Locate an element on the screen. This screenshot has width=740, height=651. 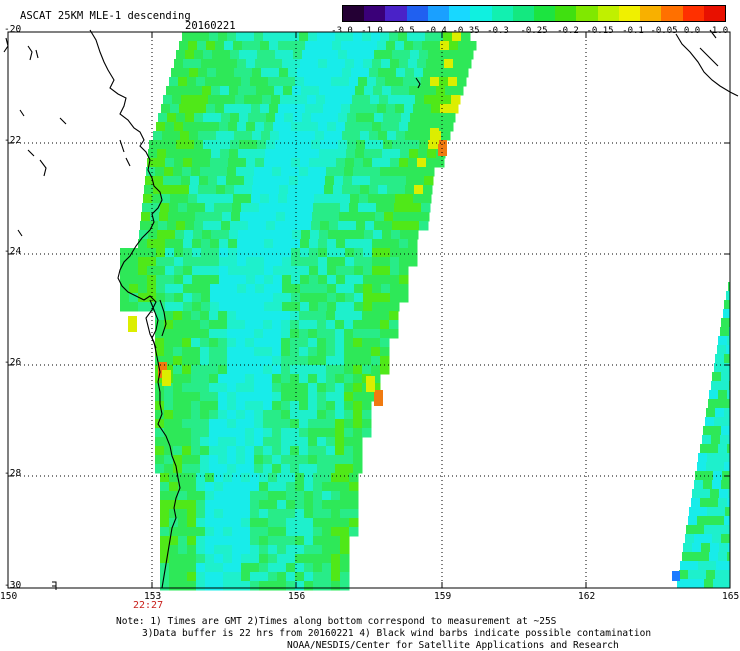
color-scale-label: -0.05 is located at coordinates (664, 31).